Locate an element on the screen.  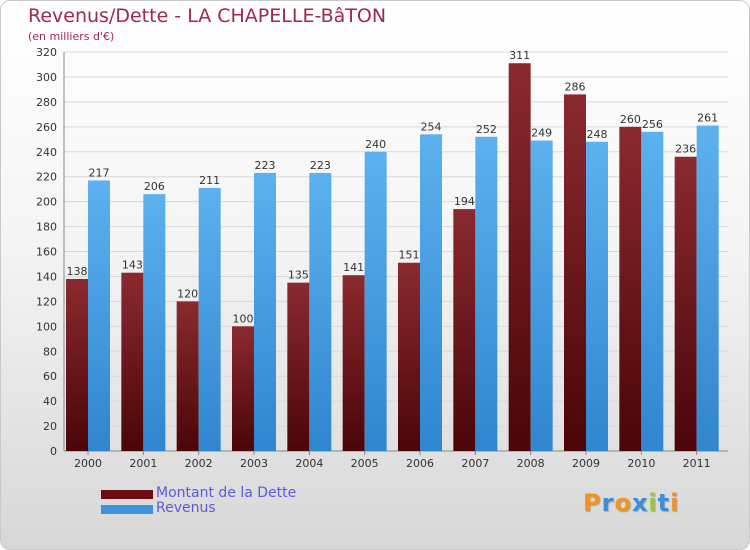
y-tick-label: 100 is located at coordinates (46, 326).